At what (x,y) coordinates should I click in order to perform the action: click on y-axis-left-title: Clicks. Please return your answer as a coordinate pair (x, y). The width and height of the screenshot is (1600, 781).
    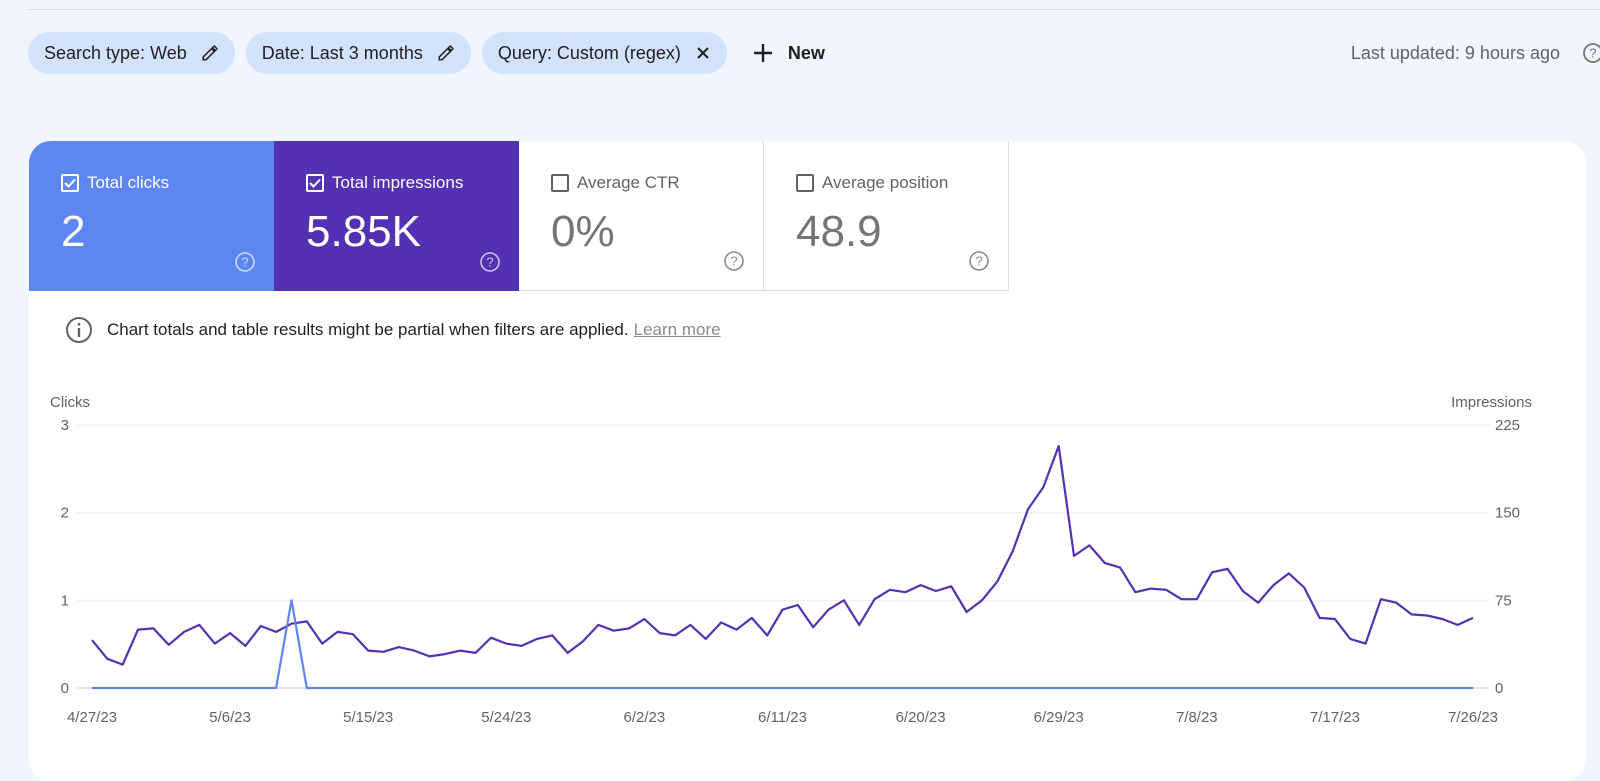
    Looking at the image, I should click on (70, 402).